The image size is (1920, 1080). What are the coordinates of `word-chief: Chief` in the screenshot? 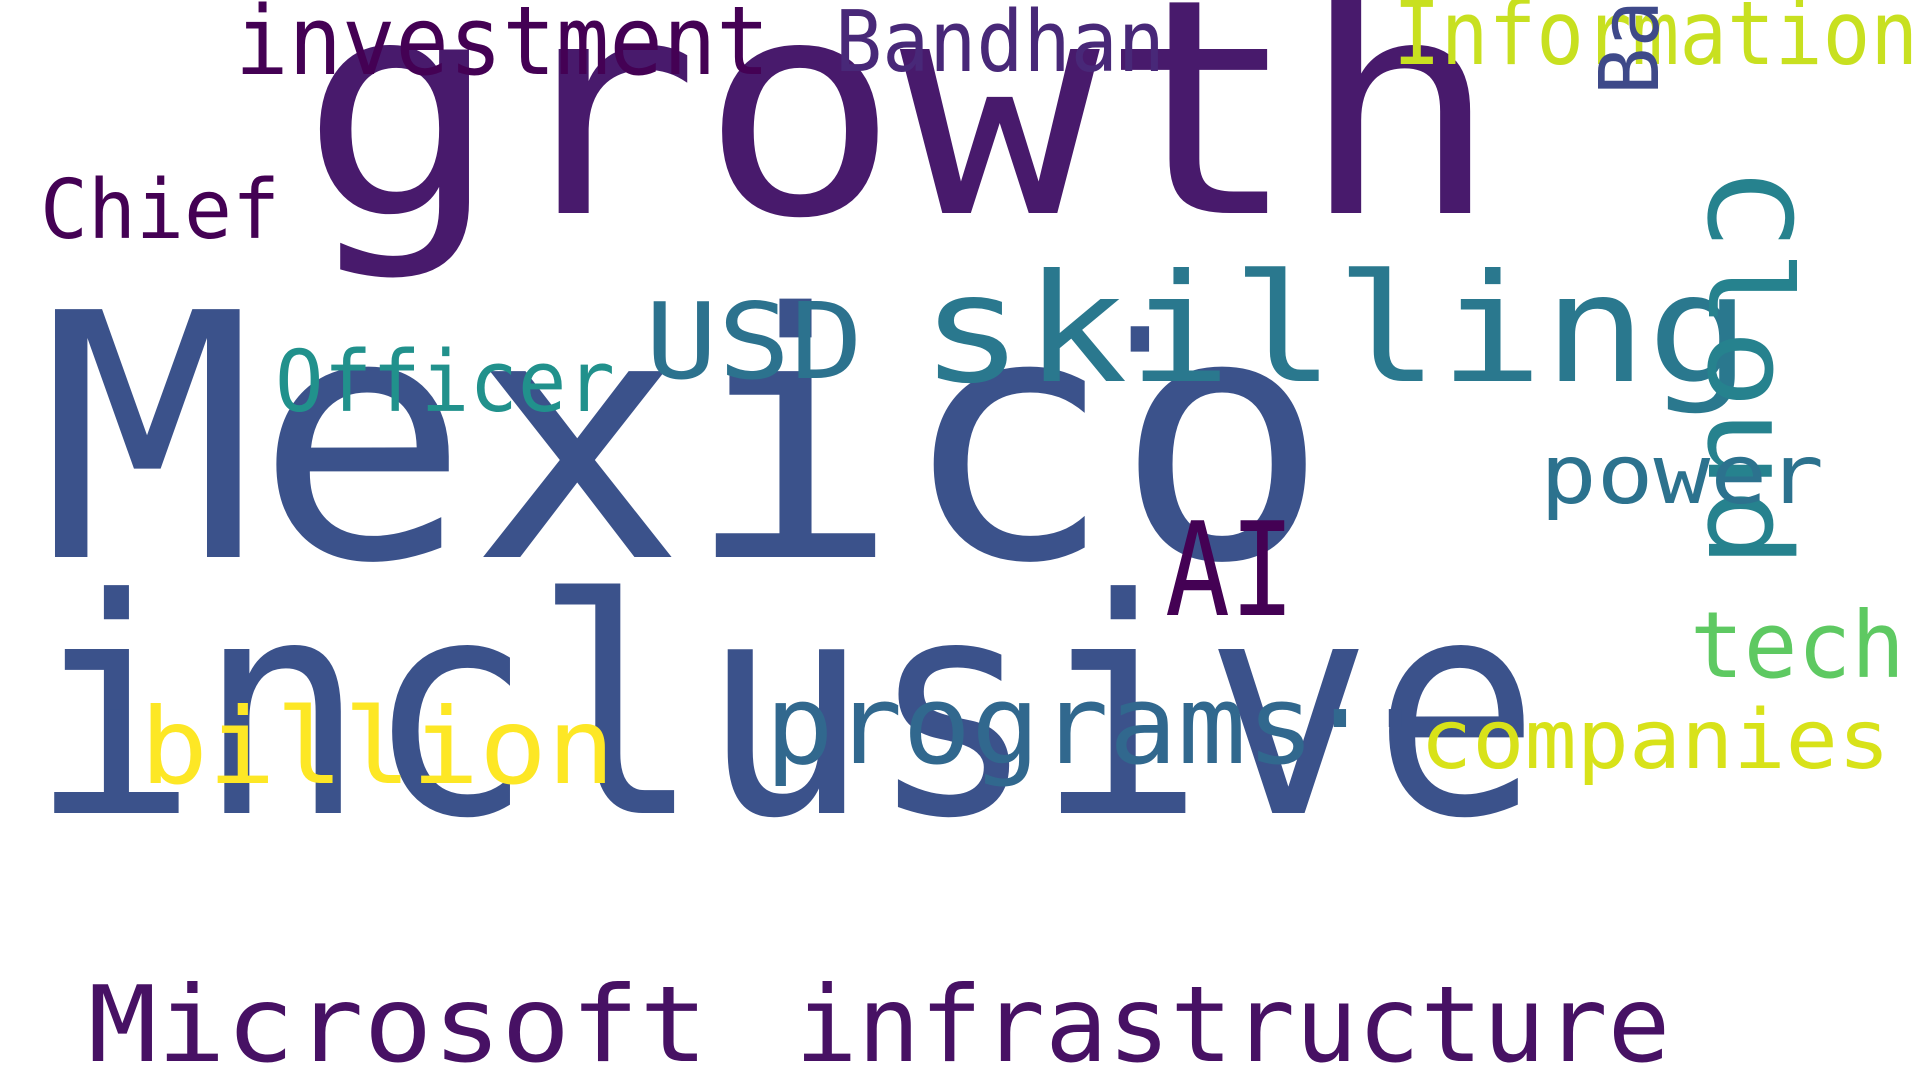 It's located at (160, 210).